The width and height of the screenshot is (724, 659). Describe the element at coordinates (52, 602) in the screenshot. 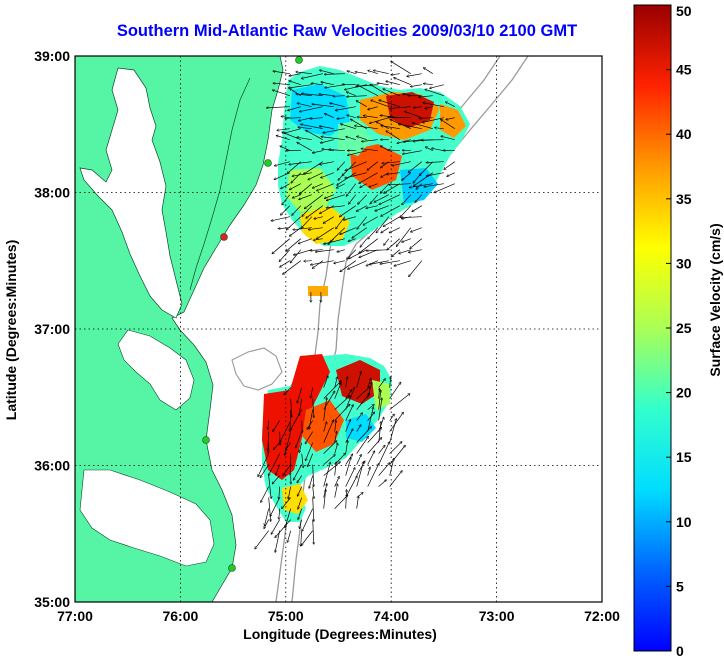

I see `y-tick-label: 35:00` at that location.